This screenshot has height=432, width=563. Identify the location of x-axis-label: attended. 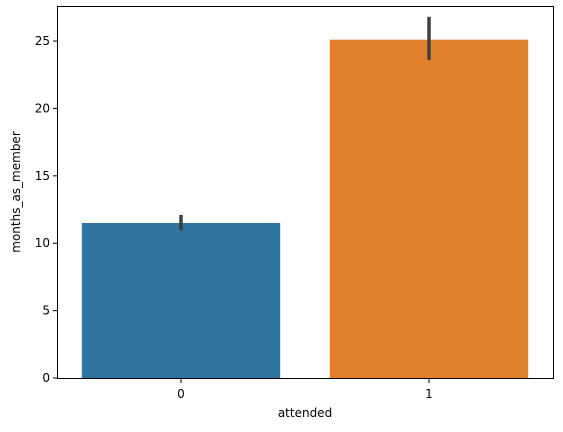
(305, 413).